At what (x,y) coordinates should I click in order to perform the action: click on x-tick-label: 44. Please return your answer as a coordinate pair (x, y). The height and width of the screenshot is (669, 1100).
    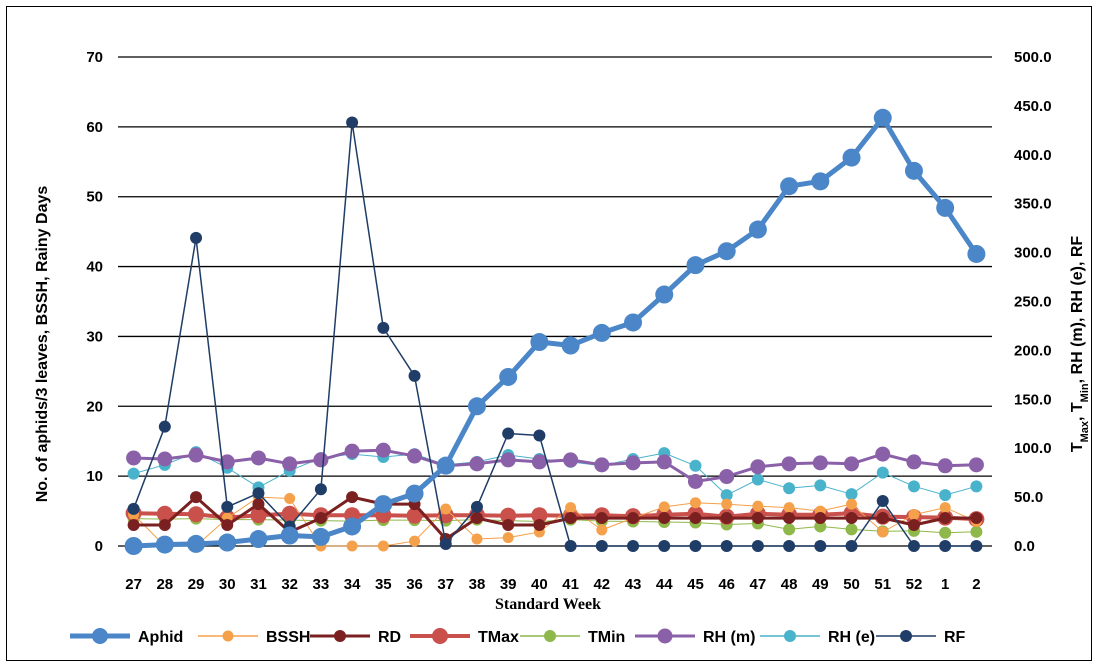
    Looking at the image, I should click on (664, 584).